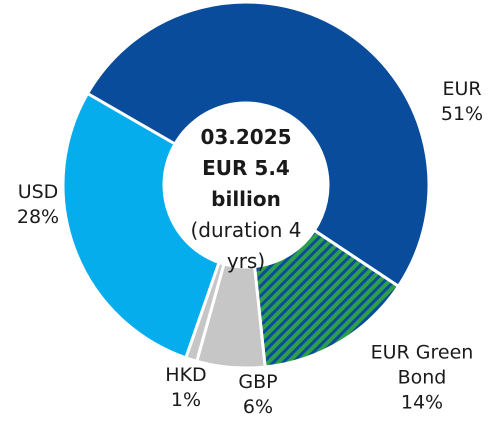  Describe the element at coordinates (246, 245) in the screenshot. I see `center-duration: (duration 4 yrs)` at that location.